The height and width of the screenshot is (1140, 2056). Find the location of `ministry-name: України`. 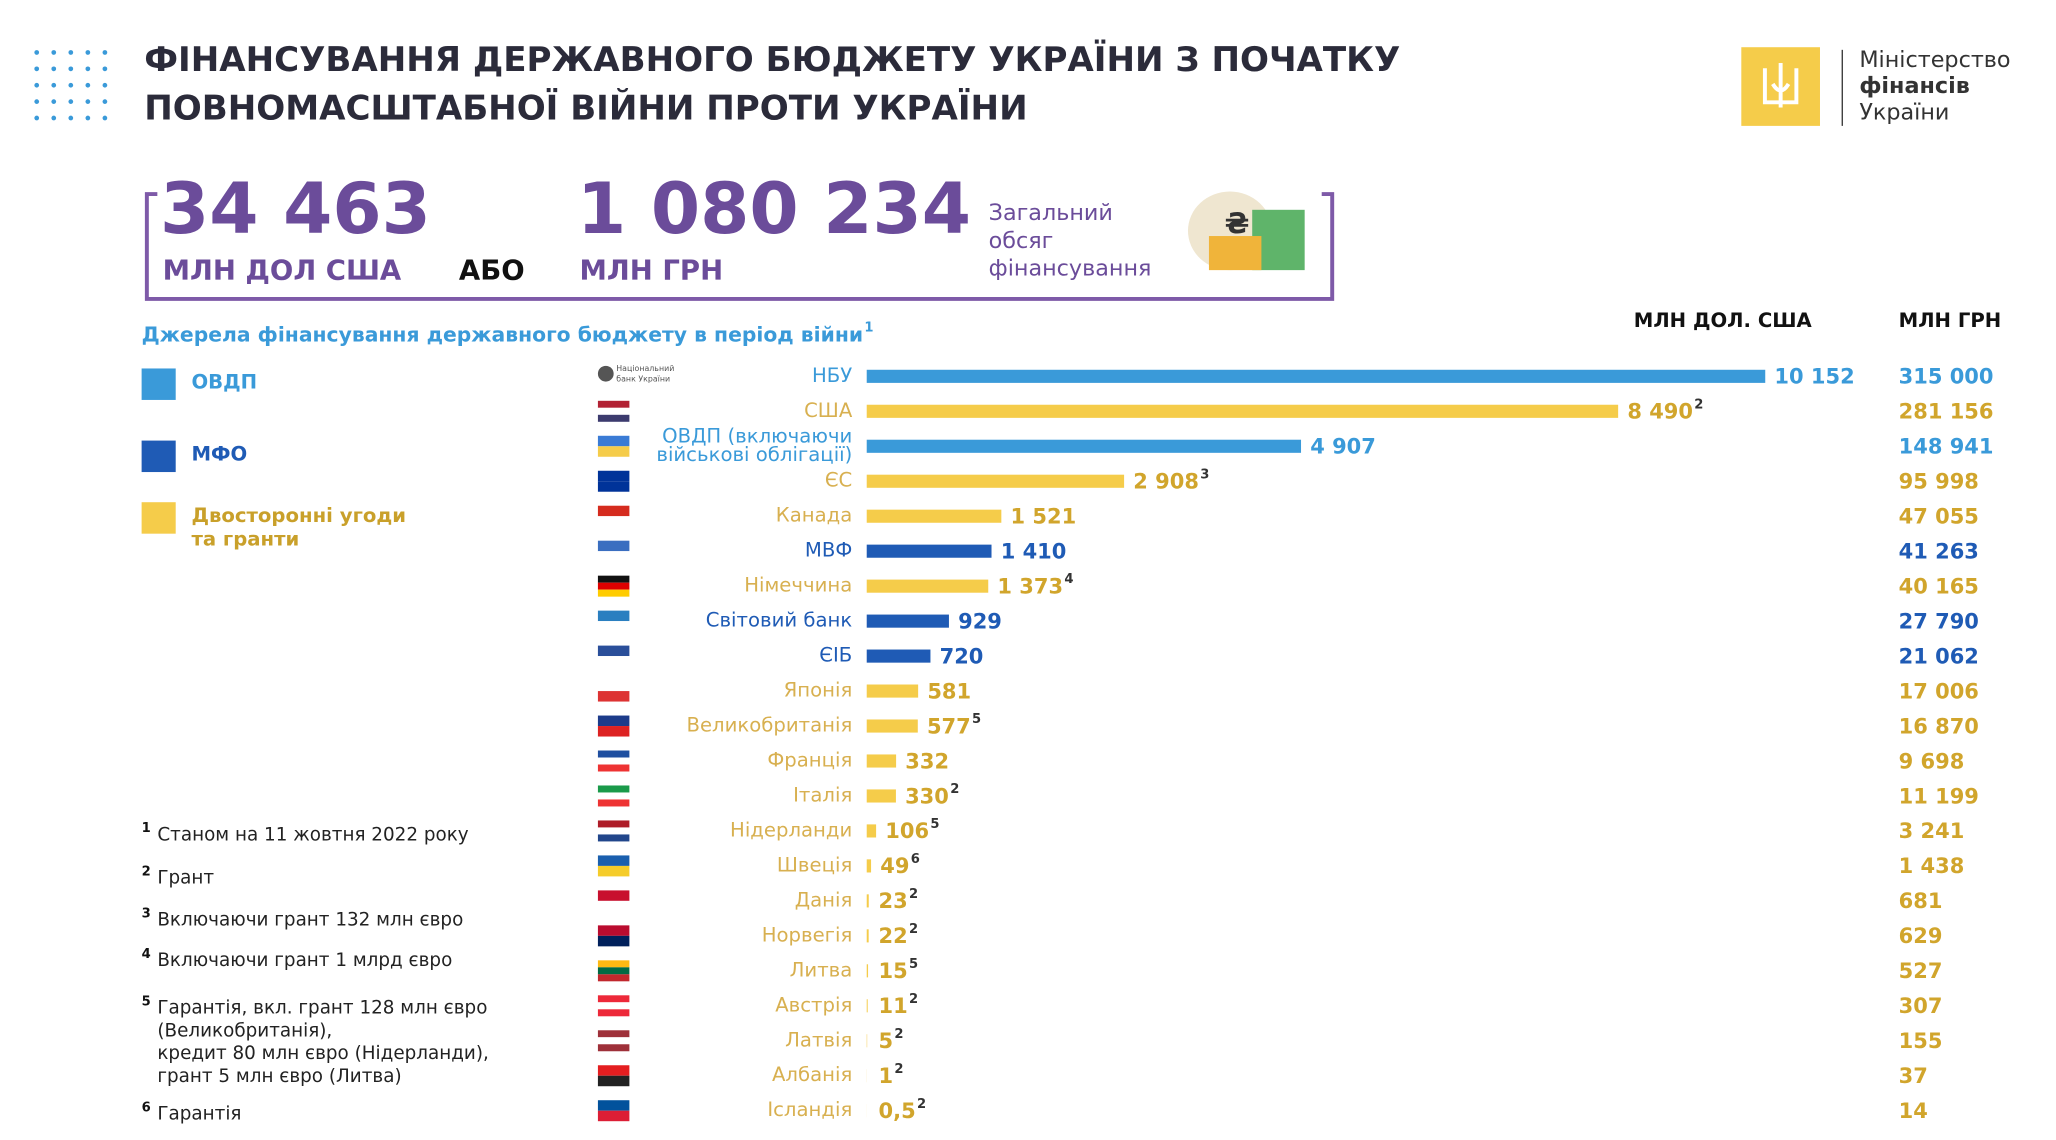

ministry-name: України is located at coordinates (1904, 112).